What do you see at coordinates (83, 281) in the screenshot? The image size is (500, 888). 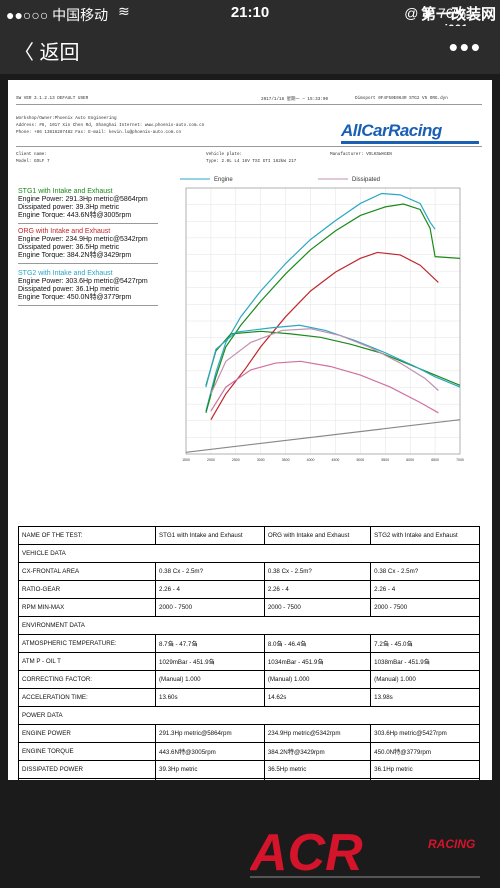 I see `legend-power: Engine Power: 303.6Hp metric@5427rpm` at bounding box center [83, 281].